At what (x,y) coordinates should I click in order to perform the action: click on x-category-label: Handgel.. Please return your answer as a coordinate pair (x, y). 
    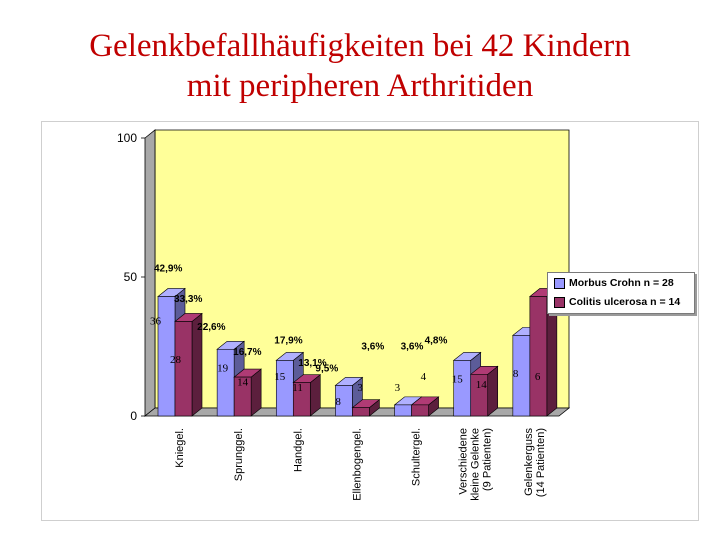
    Looking at the image, I should click on (298, 450).